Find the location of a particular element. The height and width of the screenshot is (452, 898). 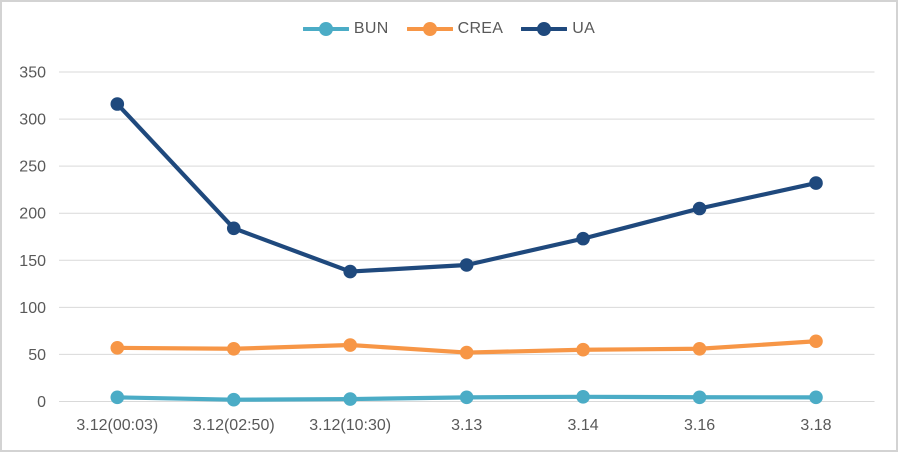

legend-item-crea: CREA is located at coordinates (455, 29).